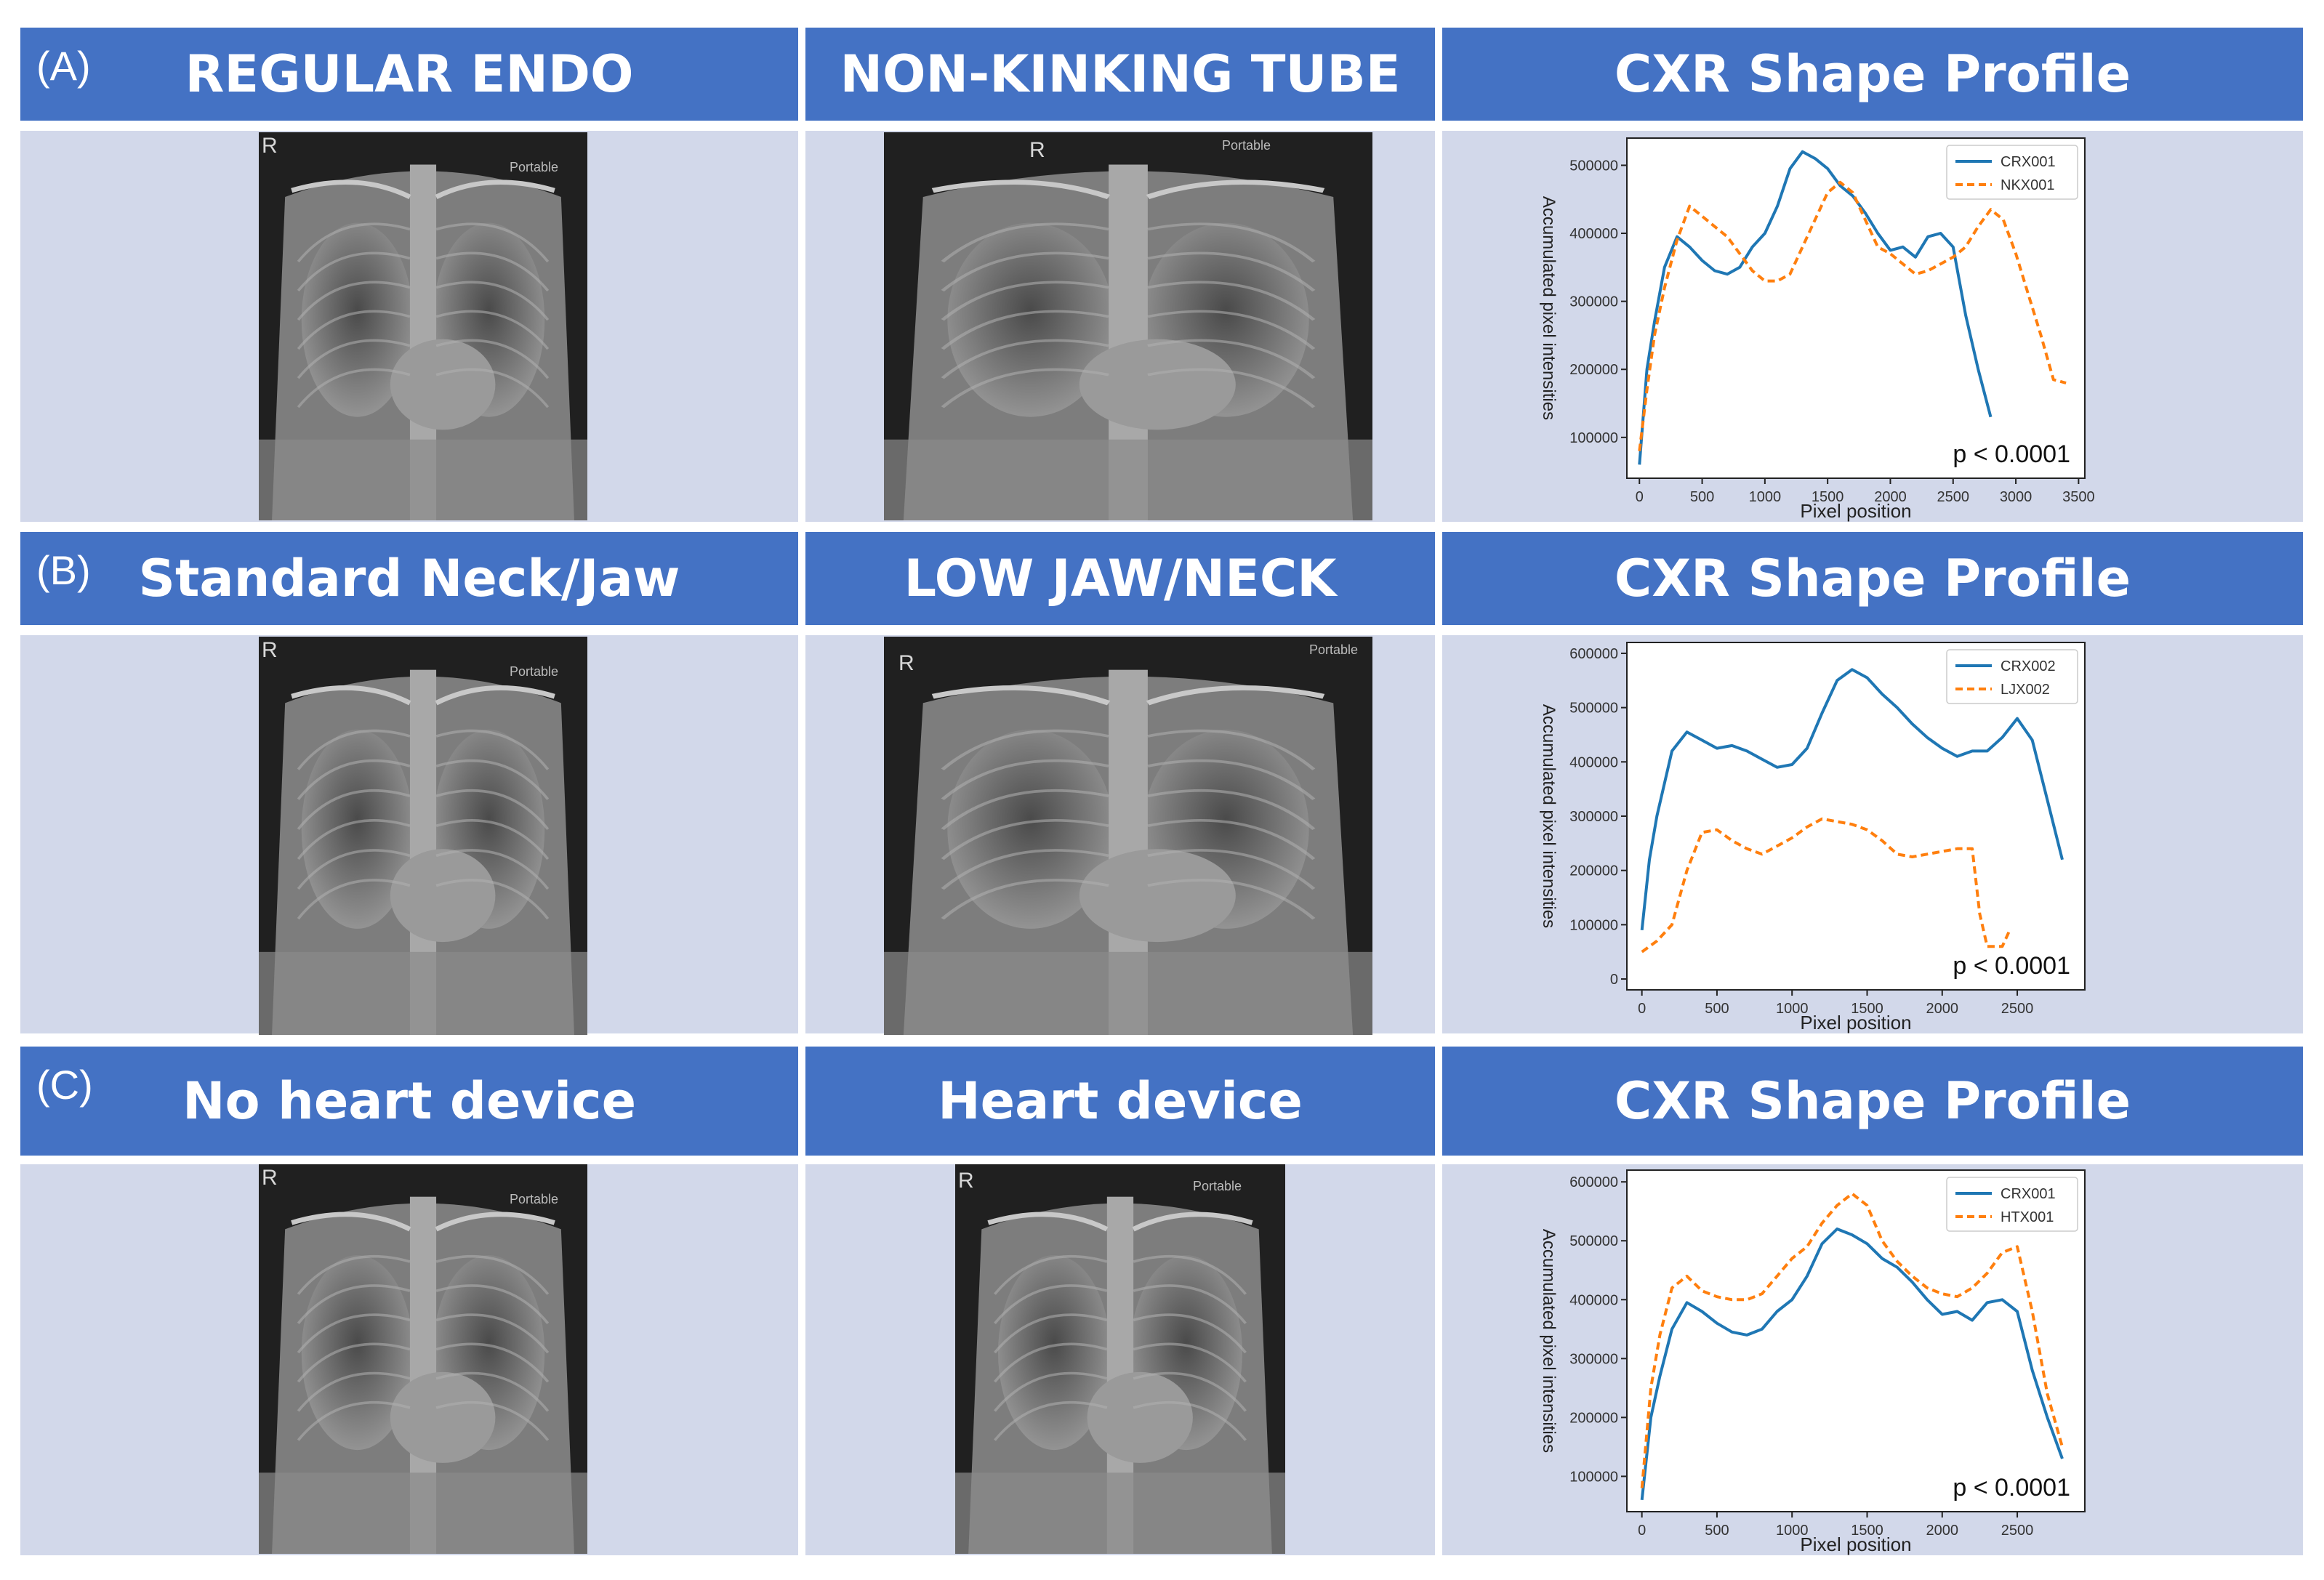 The height and width of the screenshot is (1580, 2324). What do you see at coordinates (2028, 1194) in the screenshot?
I see `legend-label: CRX001` at bounding box center [2028, 1194].